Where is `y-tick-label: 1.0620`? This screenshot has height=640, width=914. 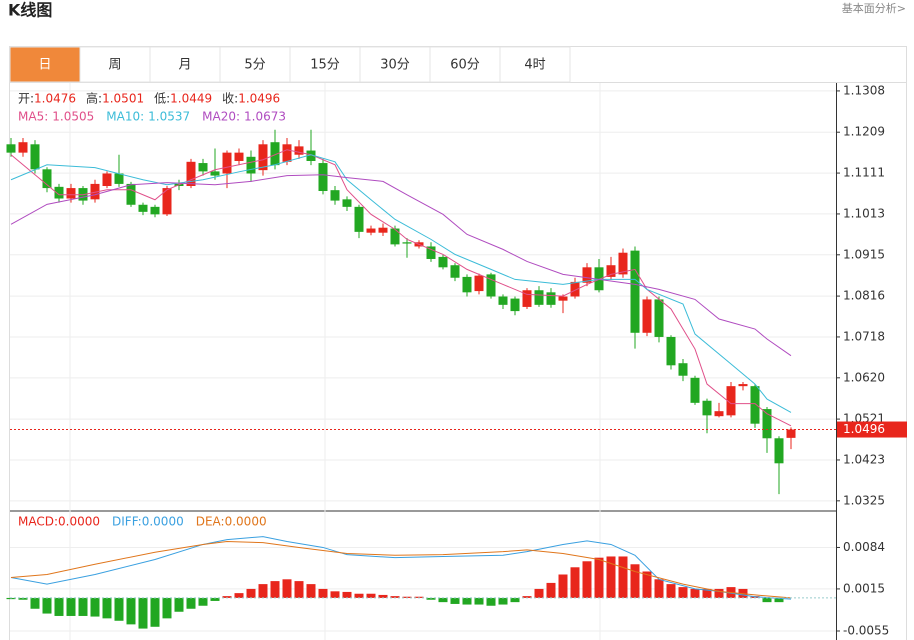 y-tick-label: 1.0620 is located at coordinates (864, 377).